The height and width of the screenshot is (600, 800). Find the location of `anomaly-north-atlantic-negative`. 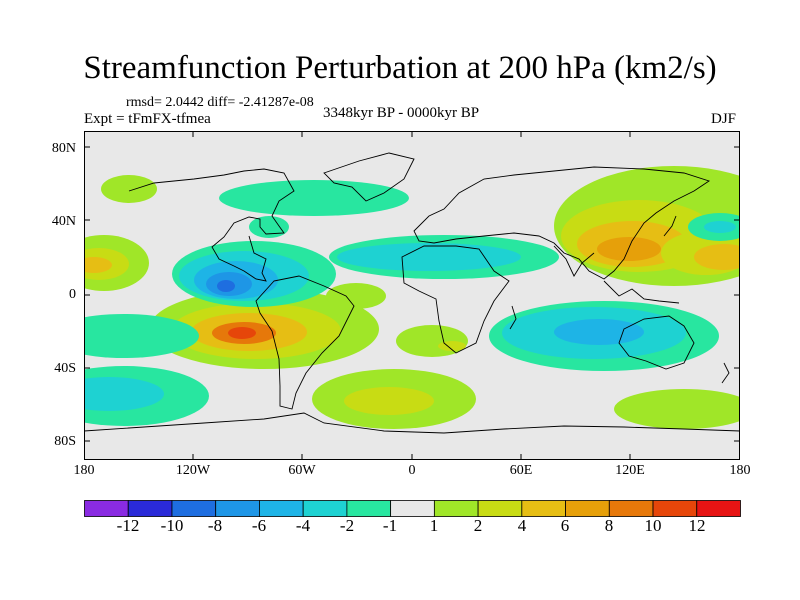

anomaly-north-atlantic-negative is located at coordinates (314, 209).